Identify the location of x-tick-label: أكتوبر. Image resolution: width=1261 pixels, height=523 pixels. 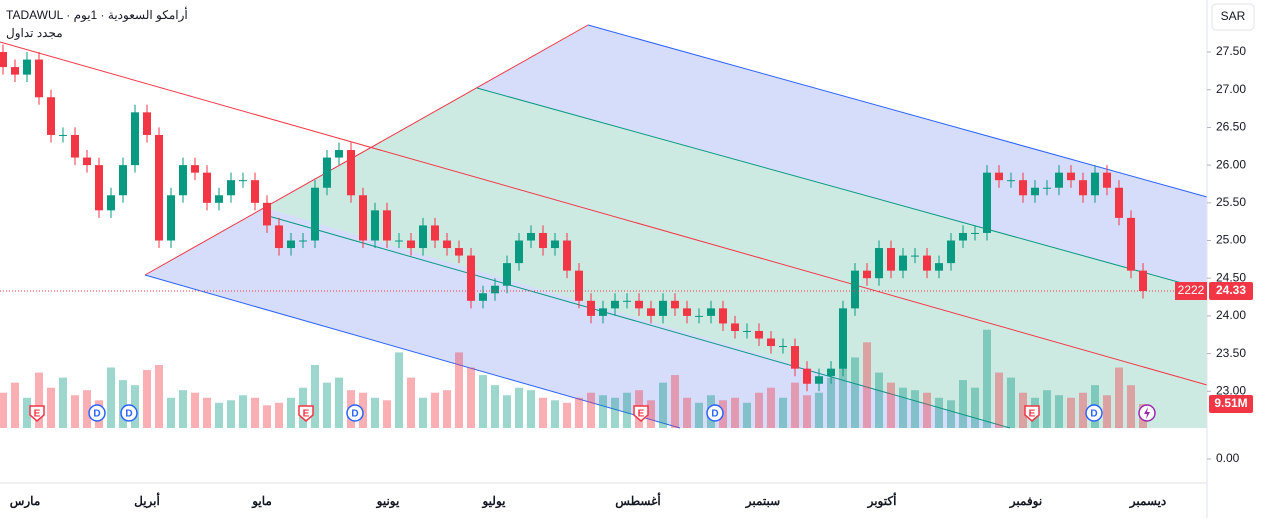
(882, 501).